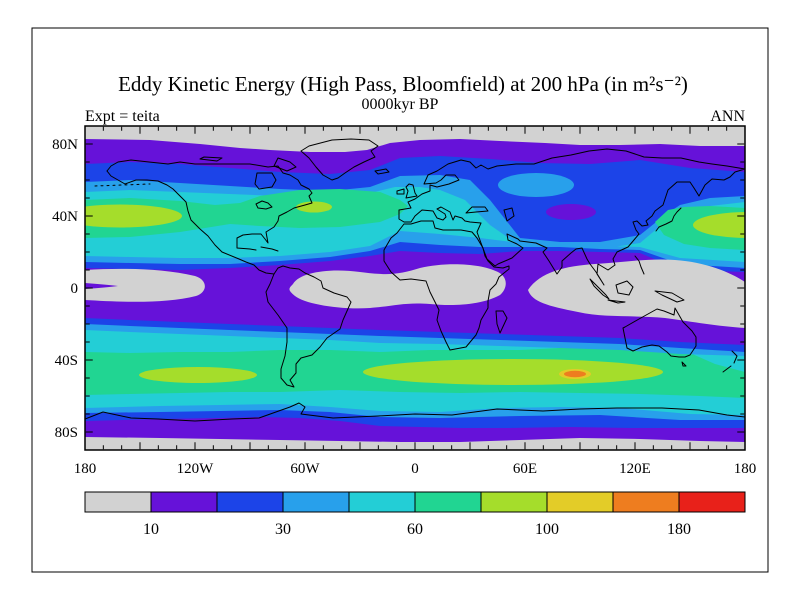 Image resolution: width=800 pixels, height=605 pixels. What do you see at coordinates (659, 332) in the screenshot?
I see `coast-australia` at bounding box center [659, 332].